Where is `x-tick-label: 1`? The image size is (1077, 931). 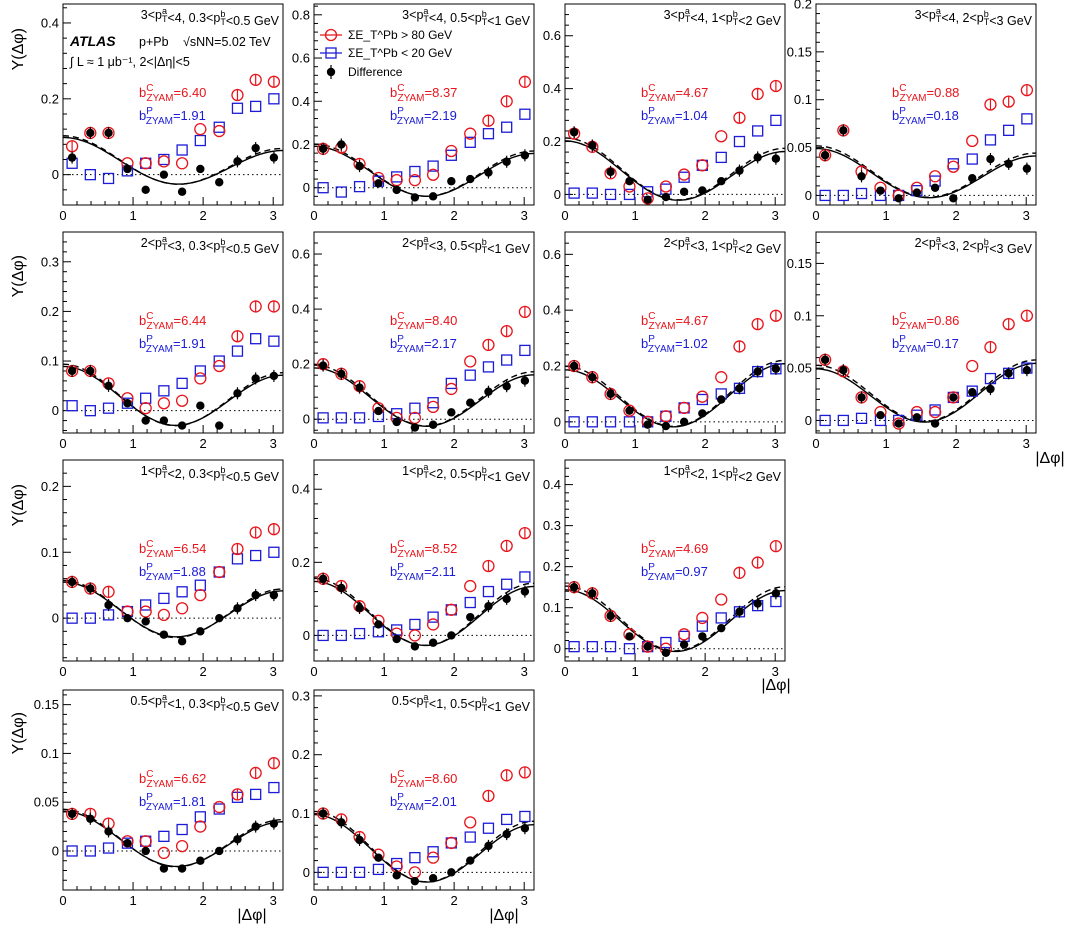 x-tick-label: 1 is located at coordinates (383, 215).